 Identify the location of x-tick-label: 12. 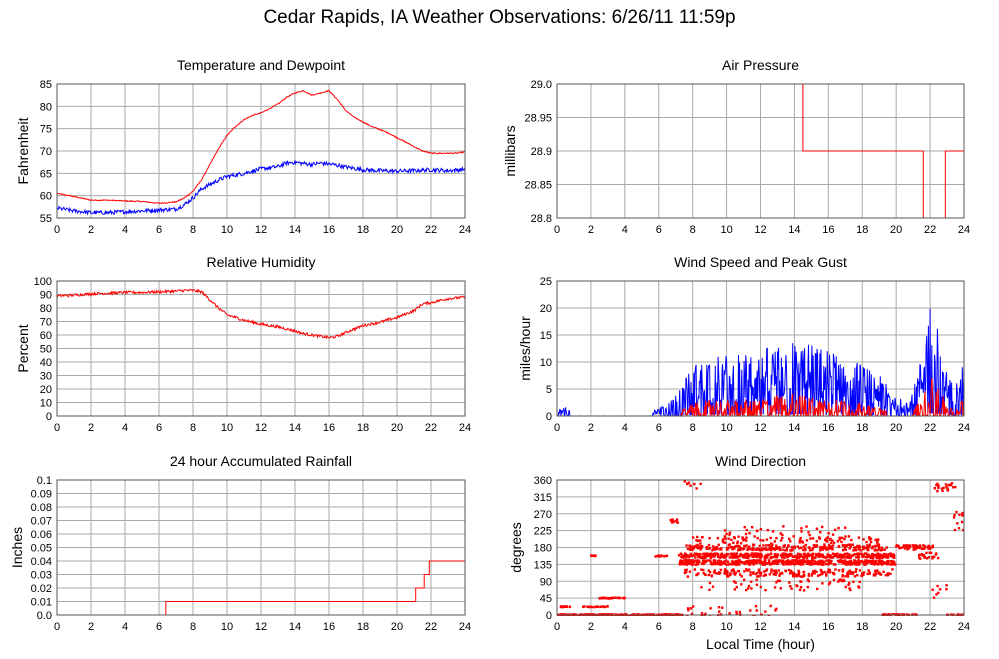
(261, 230).